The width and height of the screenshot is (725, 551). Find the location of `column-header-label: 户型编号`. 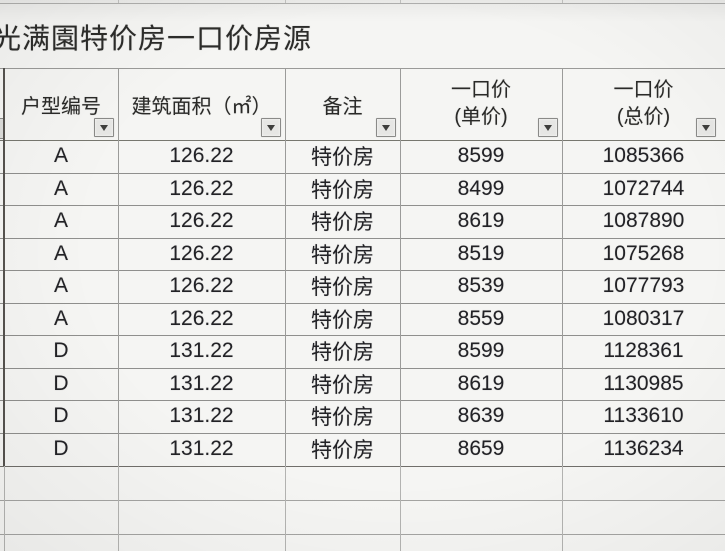

column-header-label: 户型编号 is located at coordinates (61, 106).